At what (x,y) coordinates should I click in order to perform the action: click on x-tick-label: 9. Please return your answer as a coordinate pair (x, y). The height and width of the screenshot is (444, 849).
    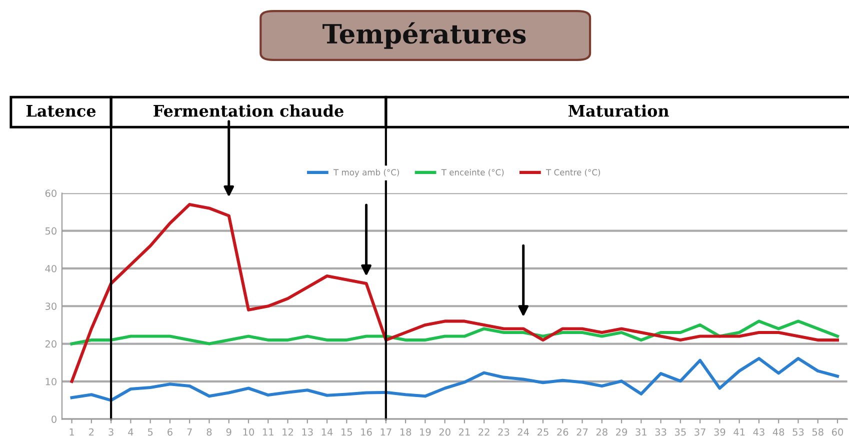
    Looking at the image, I should click on (229, 432).